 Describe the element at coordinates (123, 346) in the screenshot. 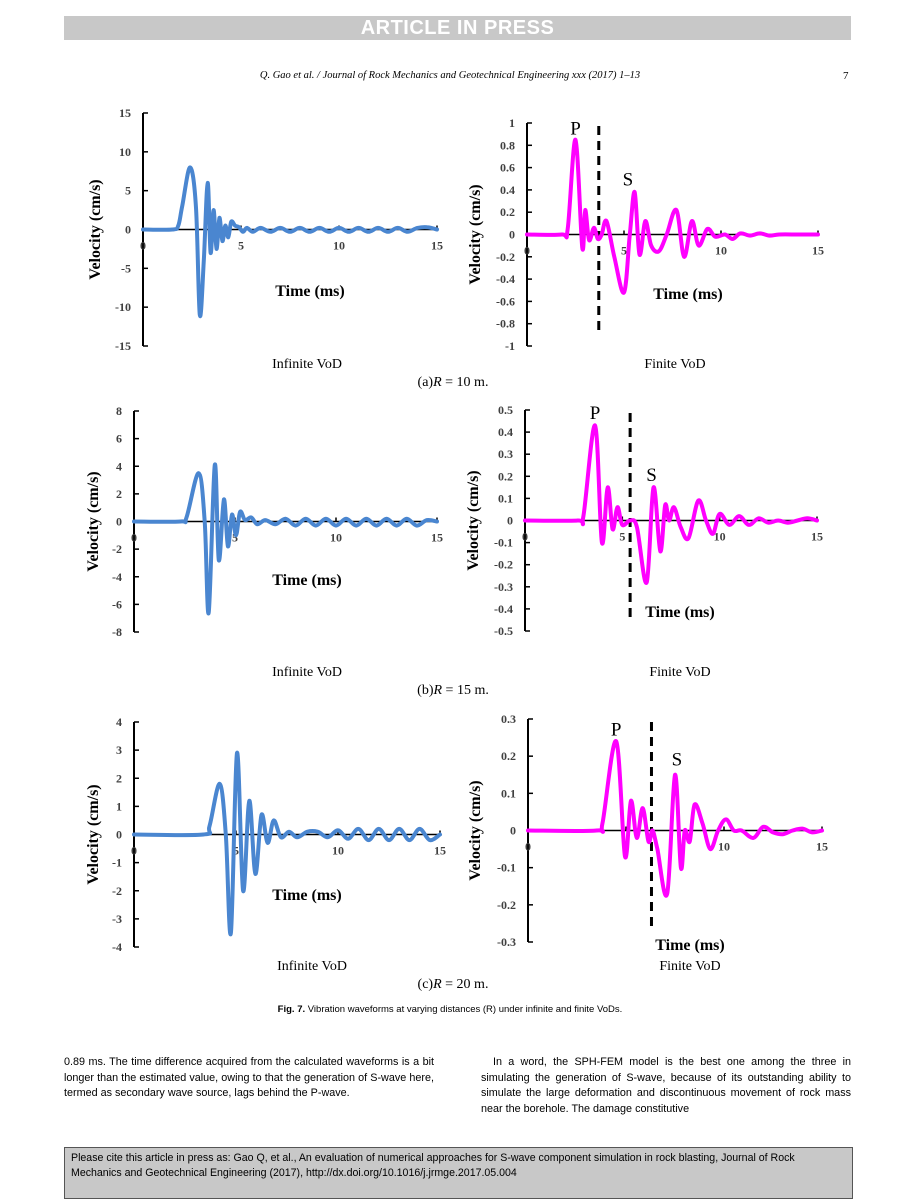

I see `y-tick-label: -15` at that location.